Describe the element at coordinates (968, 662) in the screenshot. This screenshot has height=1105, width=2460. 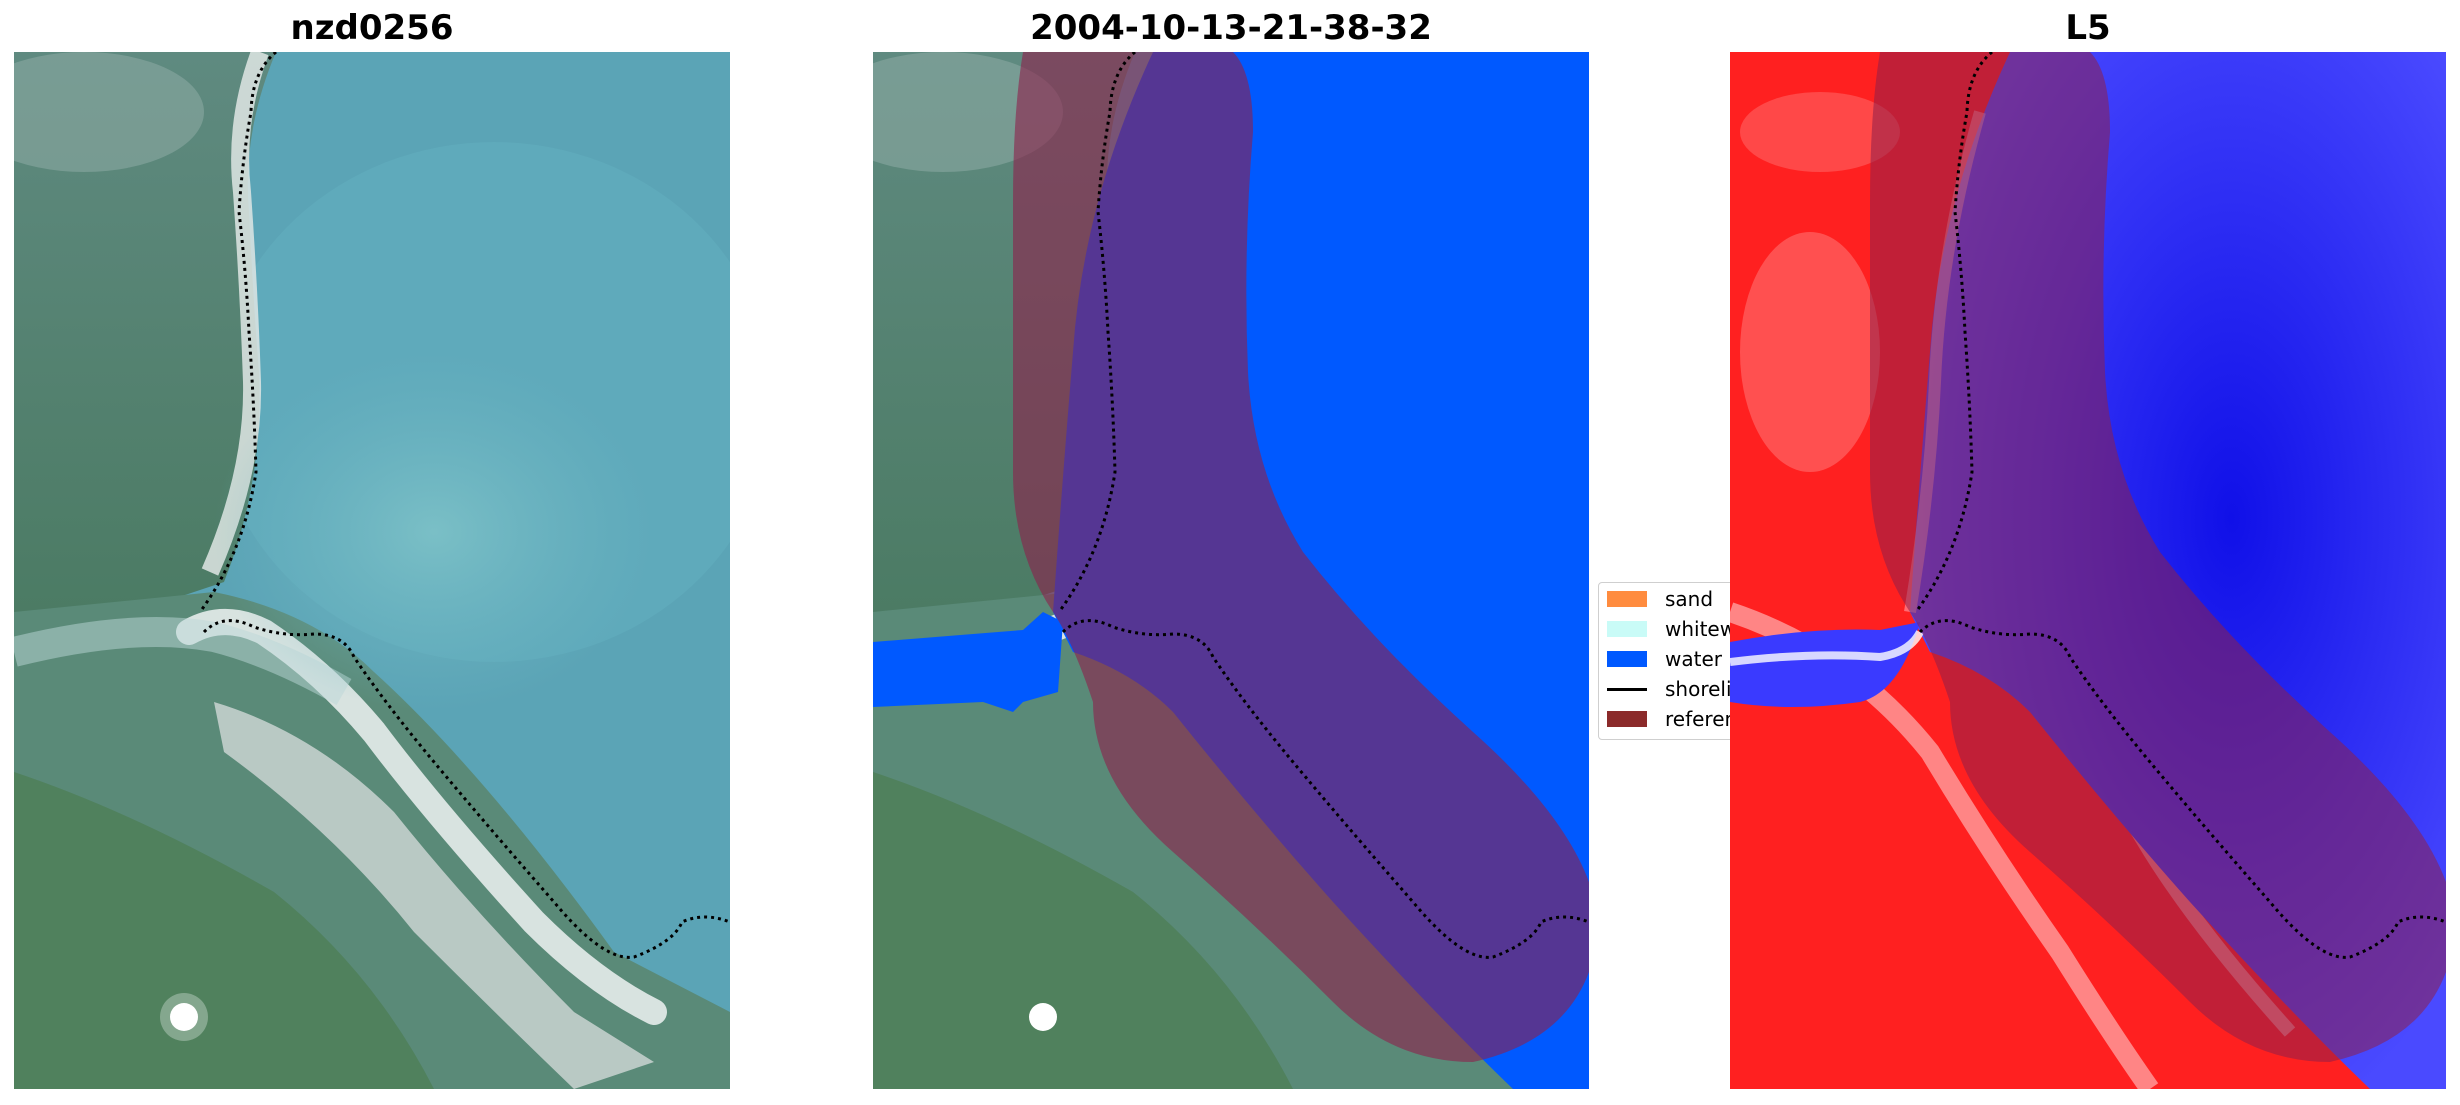
I see `water-class-inlet` at that location.